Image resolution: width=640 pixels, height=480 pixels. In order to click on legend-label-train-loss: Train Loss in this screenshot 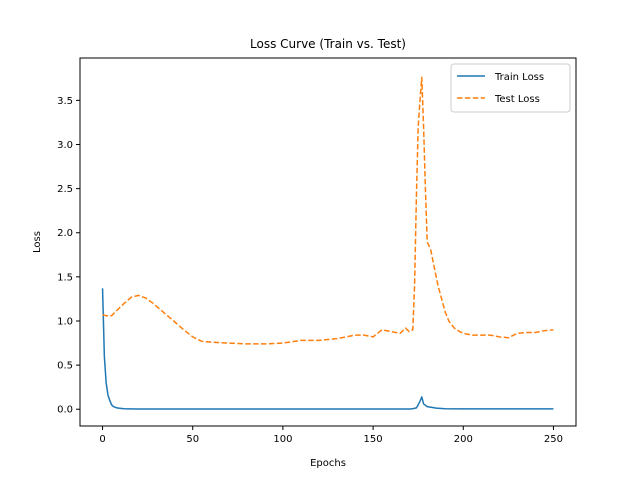, I will do `click(519, 77)`.